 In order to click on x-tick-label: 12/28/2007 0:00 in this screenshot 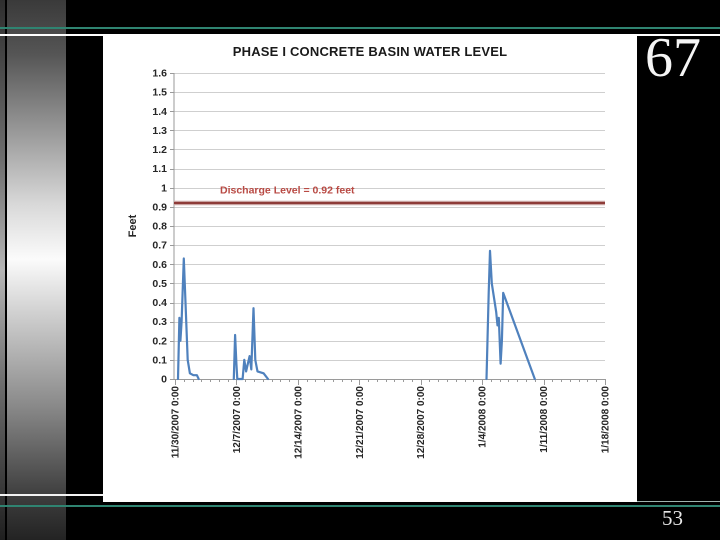, I will do `click(421, 422)`.